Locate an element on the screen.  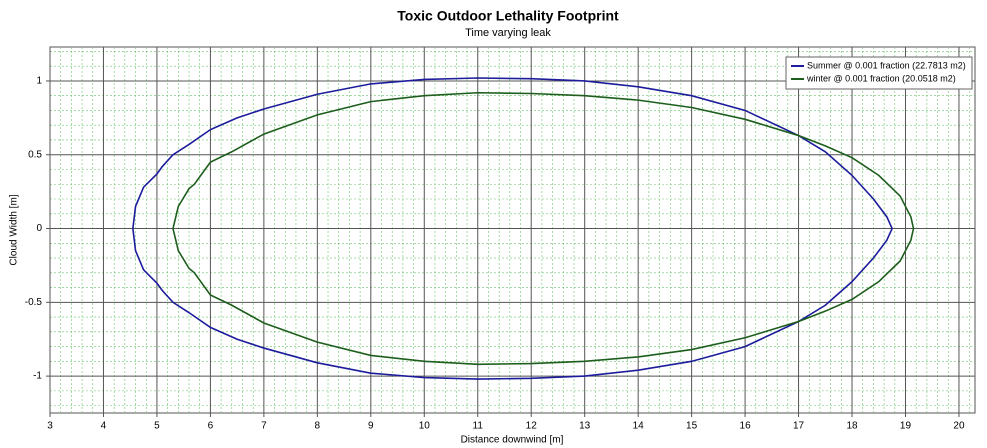
y-tick-label: -0.5 is located at coordinates (34, 302).